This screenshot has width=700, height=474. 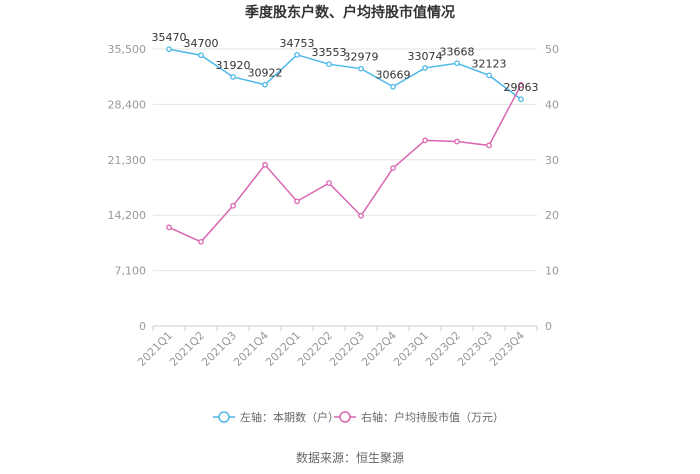 I want to click on holders-data-label: 32123, so click(x=489, y=63).